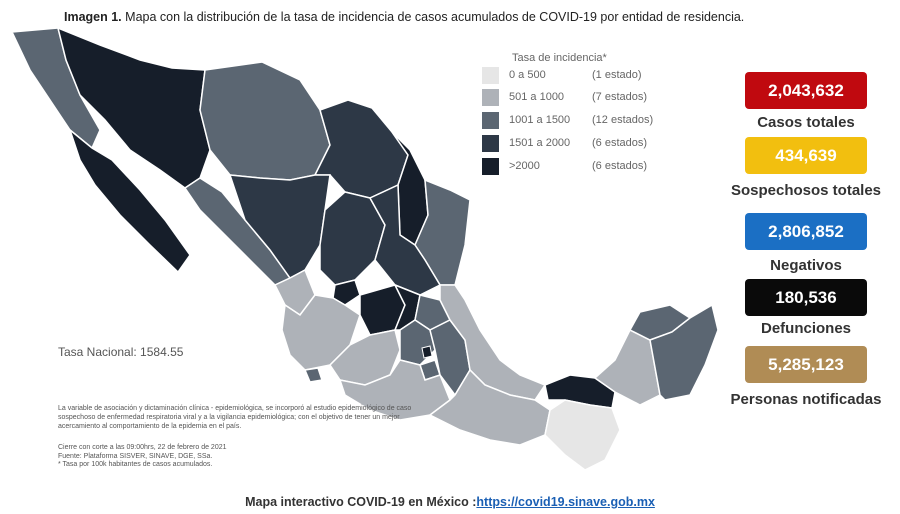  I want to click on legend-range: 1501 a 2000, so click(540, 143).